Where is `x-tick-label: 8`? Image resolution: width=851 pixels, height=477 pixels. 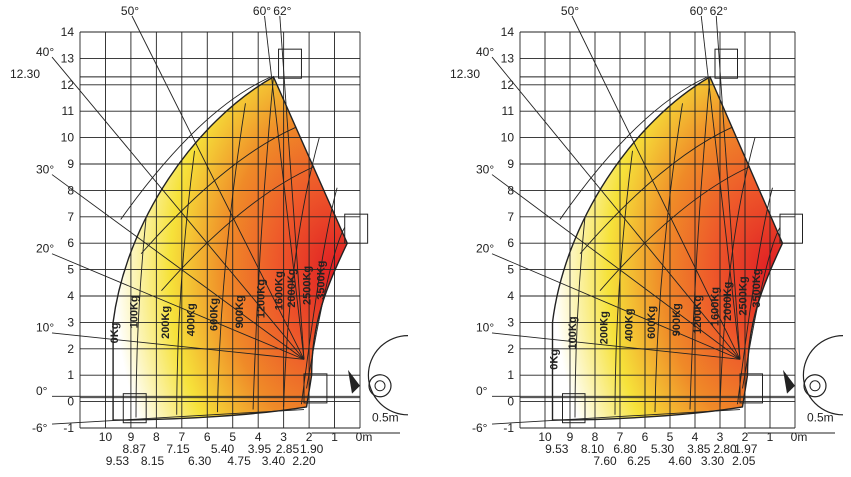 x-tick-label: 8 is located at coordinates (595, 437).